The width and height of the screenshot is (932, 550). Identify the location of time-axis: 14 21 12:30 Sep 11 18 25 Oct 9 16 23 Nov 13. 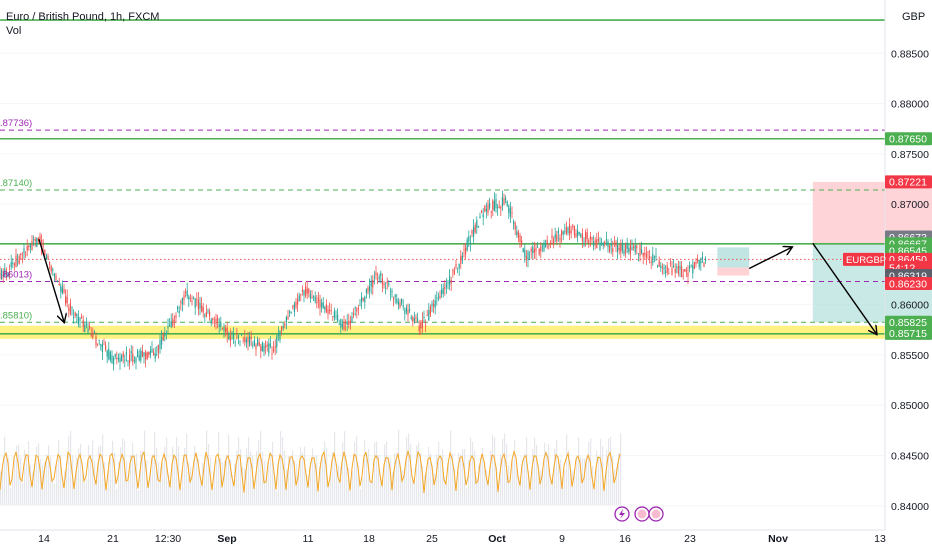
(462, 539).